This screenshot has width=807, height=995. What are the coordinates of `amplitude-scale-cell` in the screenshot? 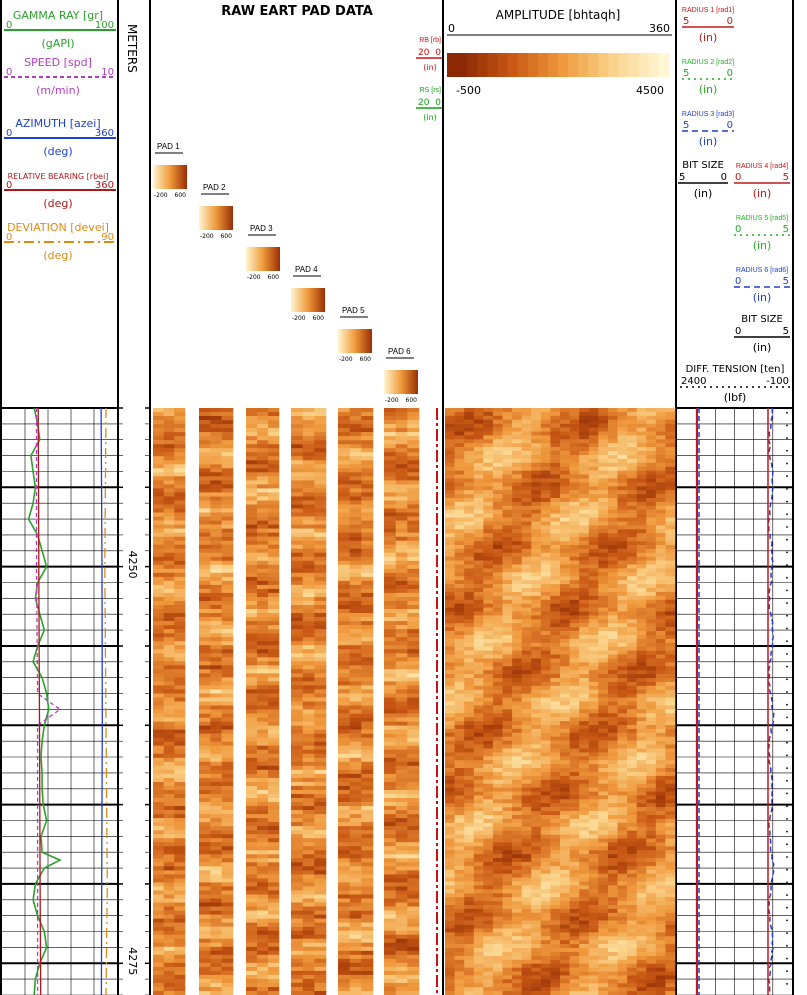 It's located at (644, 65).